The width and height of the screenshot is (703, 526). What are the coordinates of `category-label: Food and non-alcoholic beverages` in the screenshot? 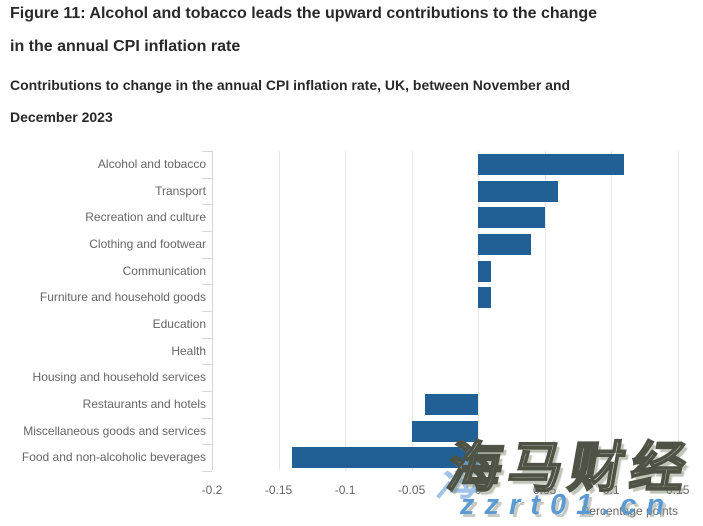 It's located at (113, 457).